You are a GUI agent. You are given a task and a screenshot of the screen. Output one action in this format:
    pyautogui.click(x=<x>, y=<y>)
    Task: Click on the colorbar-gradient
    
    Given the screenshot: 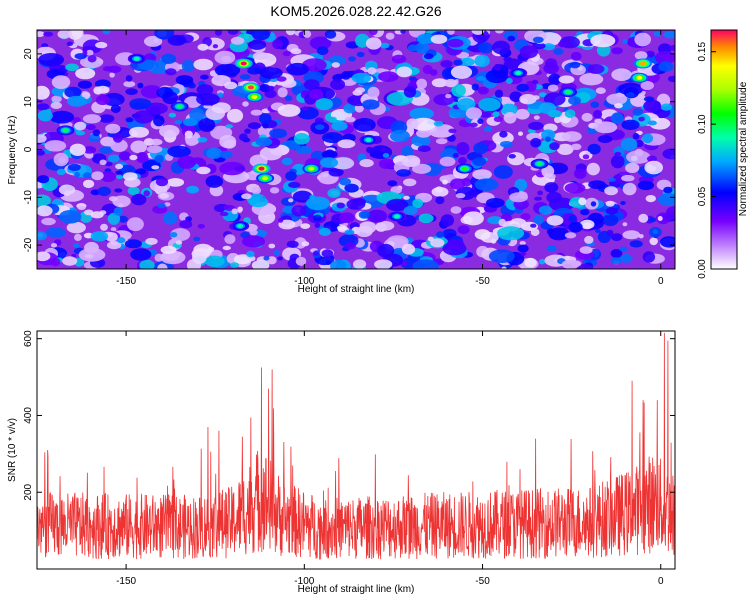 What is the action you would take?
    pyautogui.click(x=724, y=149)
    